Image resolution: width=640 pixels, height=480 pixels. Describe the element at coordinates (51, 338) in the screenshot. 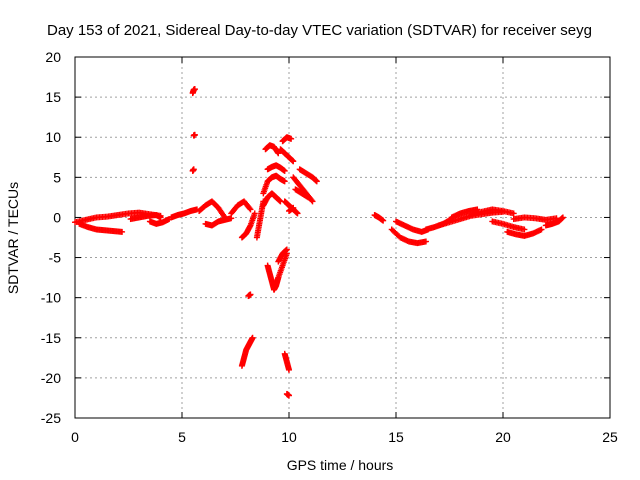

I see `y-tick-label: -15` at that location.